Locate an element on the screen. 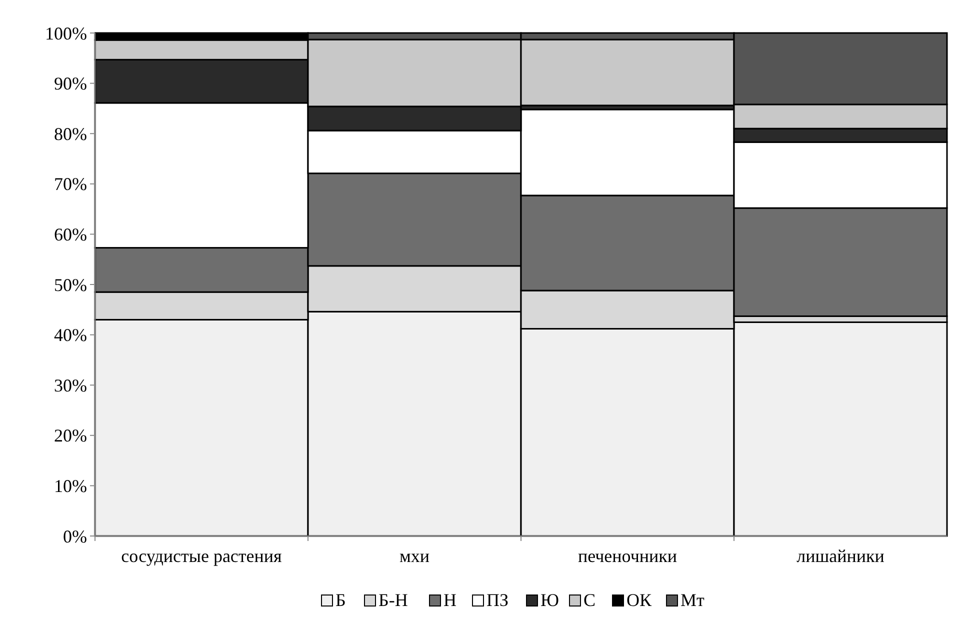 This screenshot has height=639, width=959. y-tick-label: 0% is located at coordinates (75, 536).